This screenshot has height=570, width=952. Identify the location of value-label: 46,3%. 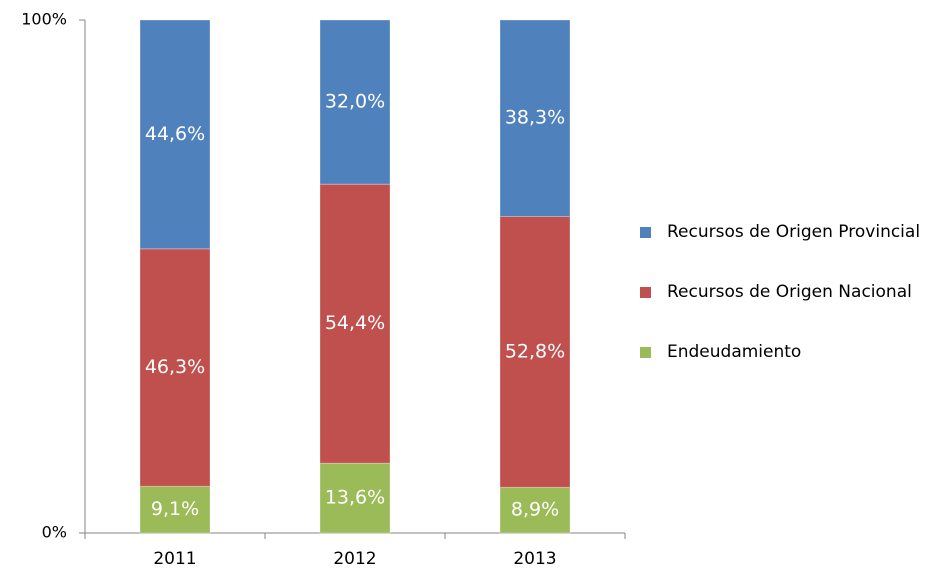
(175, 367).